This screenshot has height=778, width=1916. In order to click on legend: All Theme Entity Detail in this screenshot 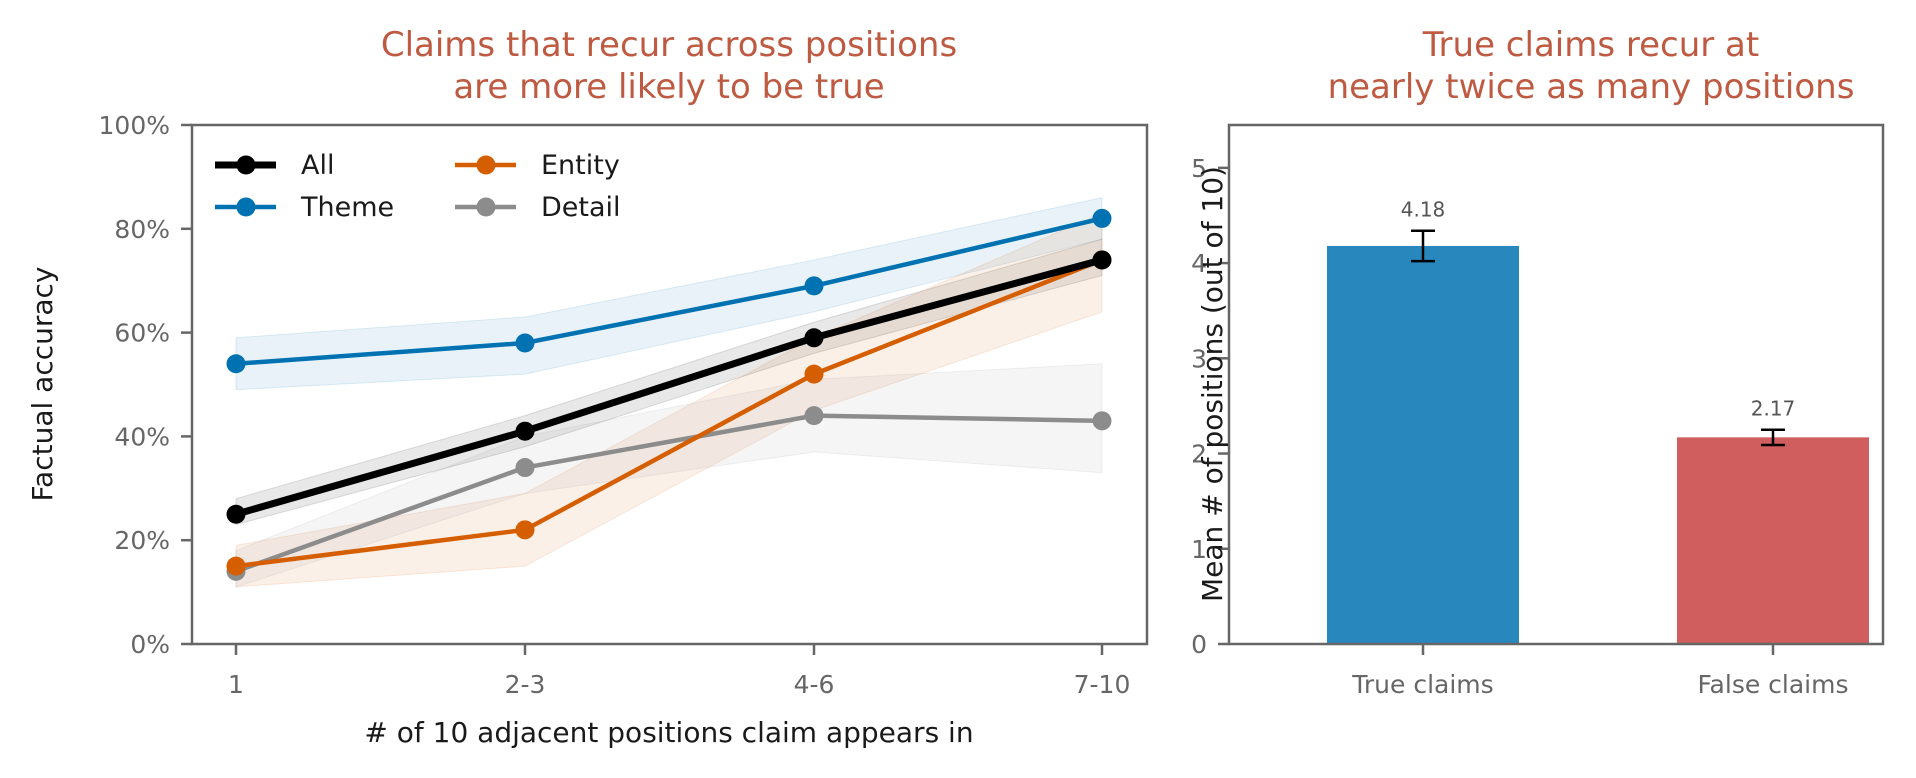, I will do `click(418, 186)`.